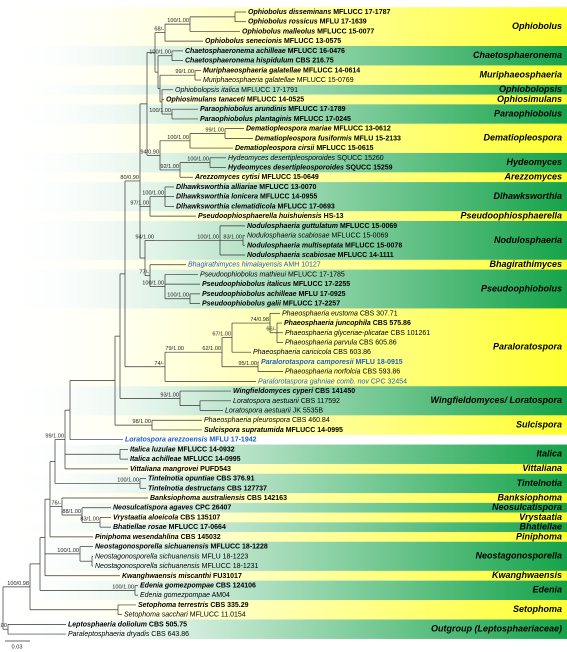 Image resolution: width=567 pixels, height=652 pixels. What do you see at coordinates (230, 566) in the screenshot?
I see `taxon-strain: MFLUCC 18-1231` at bounding box center [230, 566].